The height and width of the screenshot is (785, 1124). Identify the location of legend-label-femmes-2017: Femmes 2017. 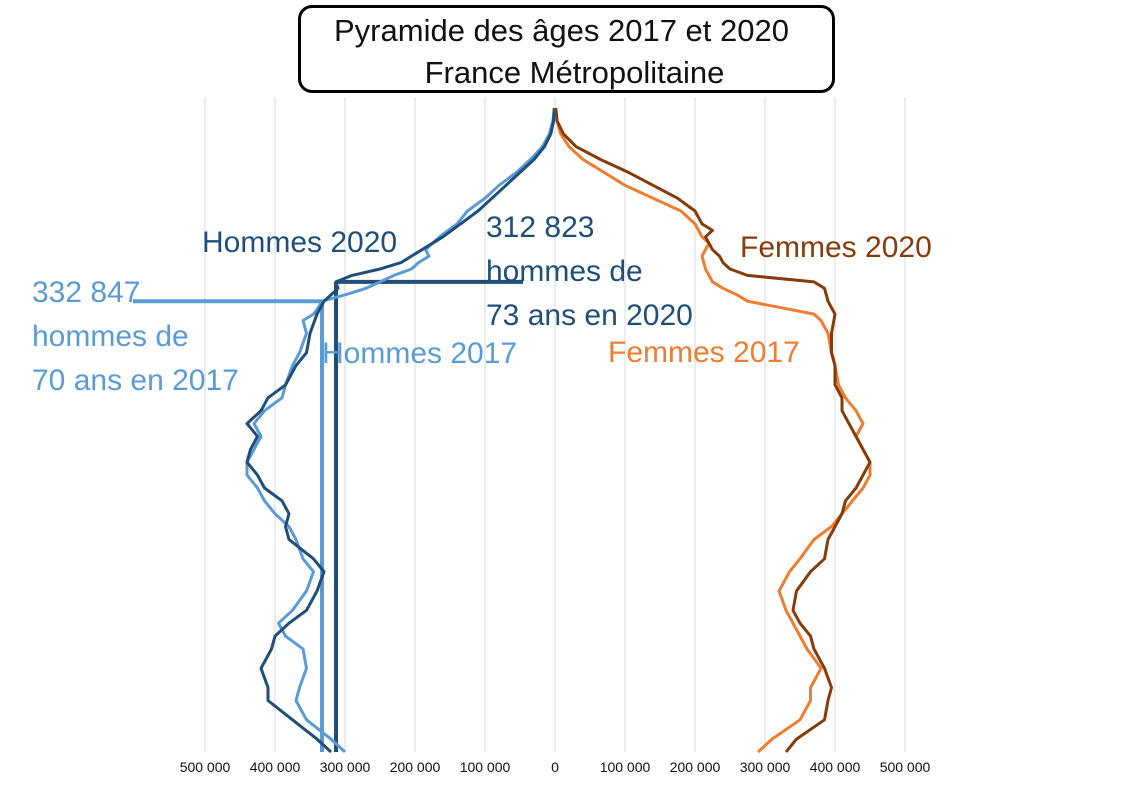
(704, 352).